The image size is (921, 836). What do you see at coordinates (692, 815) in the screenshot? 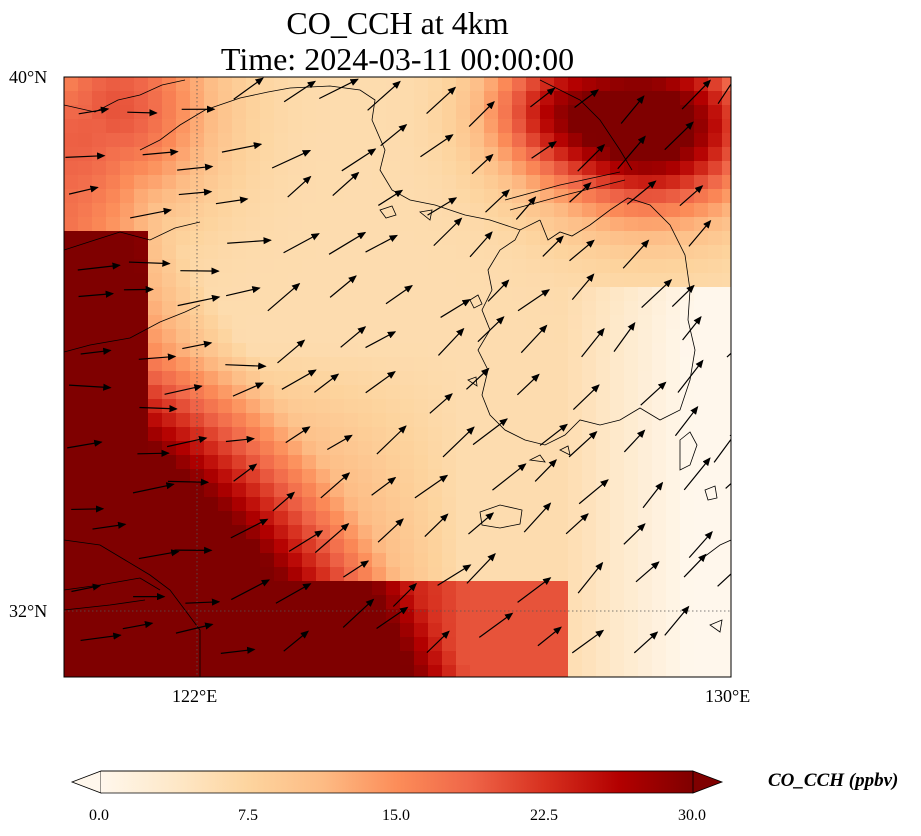
I see `colorbar-tick-label: 30.0` at bounding box center [692, 815].